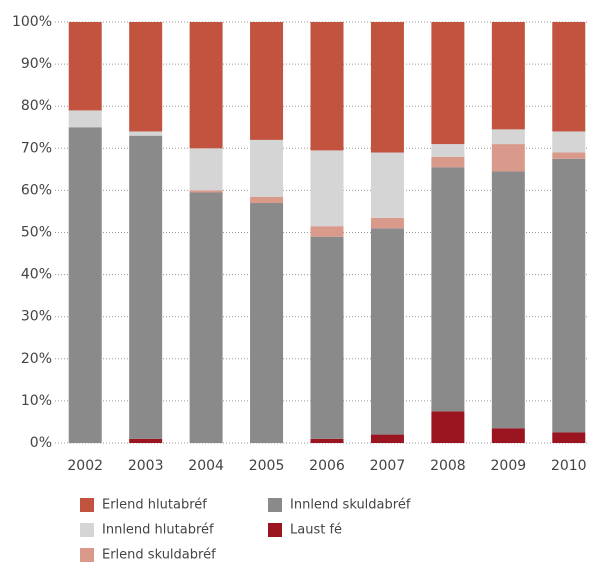 This screenshot has height=565, width=589. What do you see at coordinates (316, 530) in the screenshot?
I see `legend-label: Laust fé` at bounding box center [316, 530].